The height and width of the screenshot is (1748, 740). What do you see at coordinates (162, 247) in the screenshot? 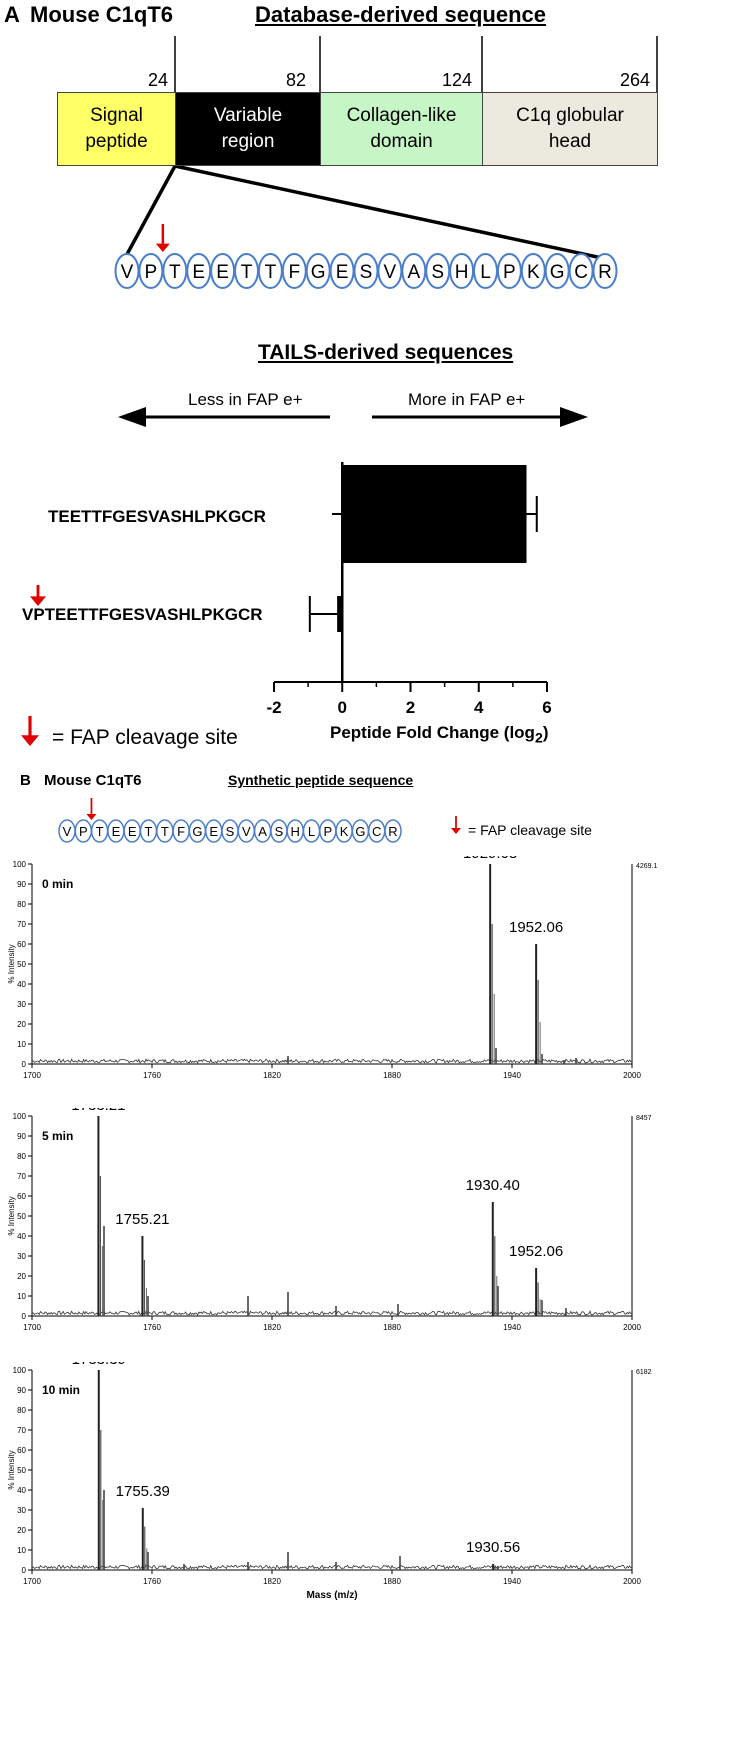
I see `cleavage-arrow-a-head` at bounding box center [162, 247].